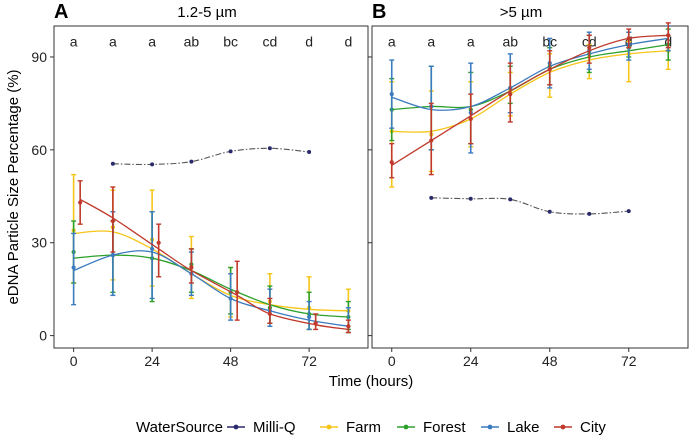  I want to click on x-axis-title: Time (hours), so click(371, 381).